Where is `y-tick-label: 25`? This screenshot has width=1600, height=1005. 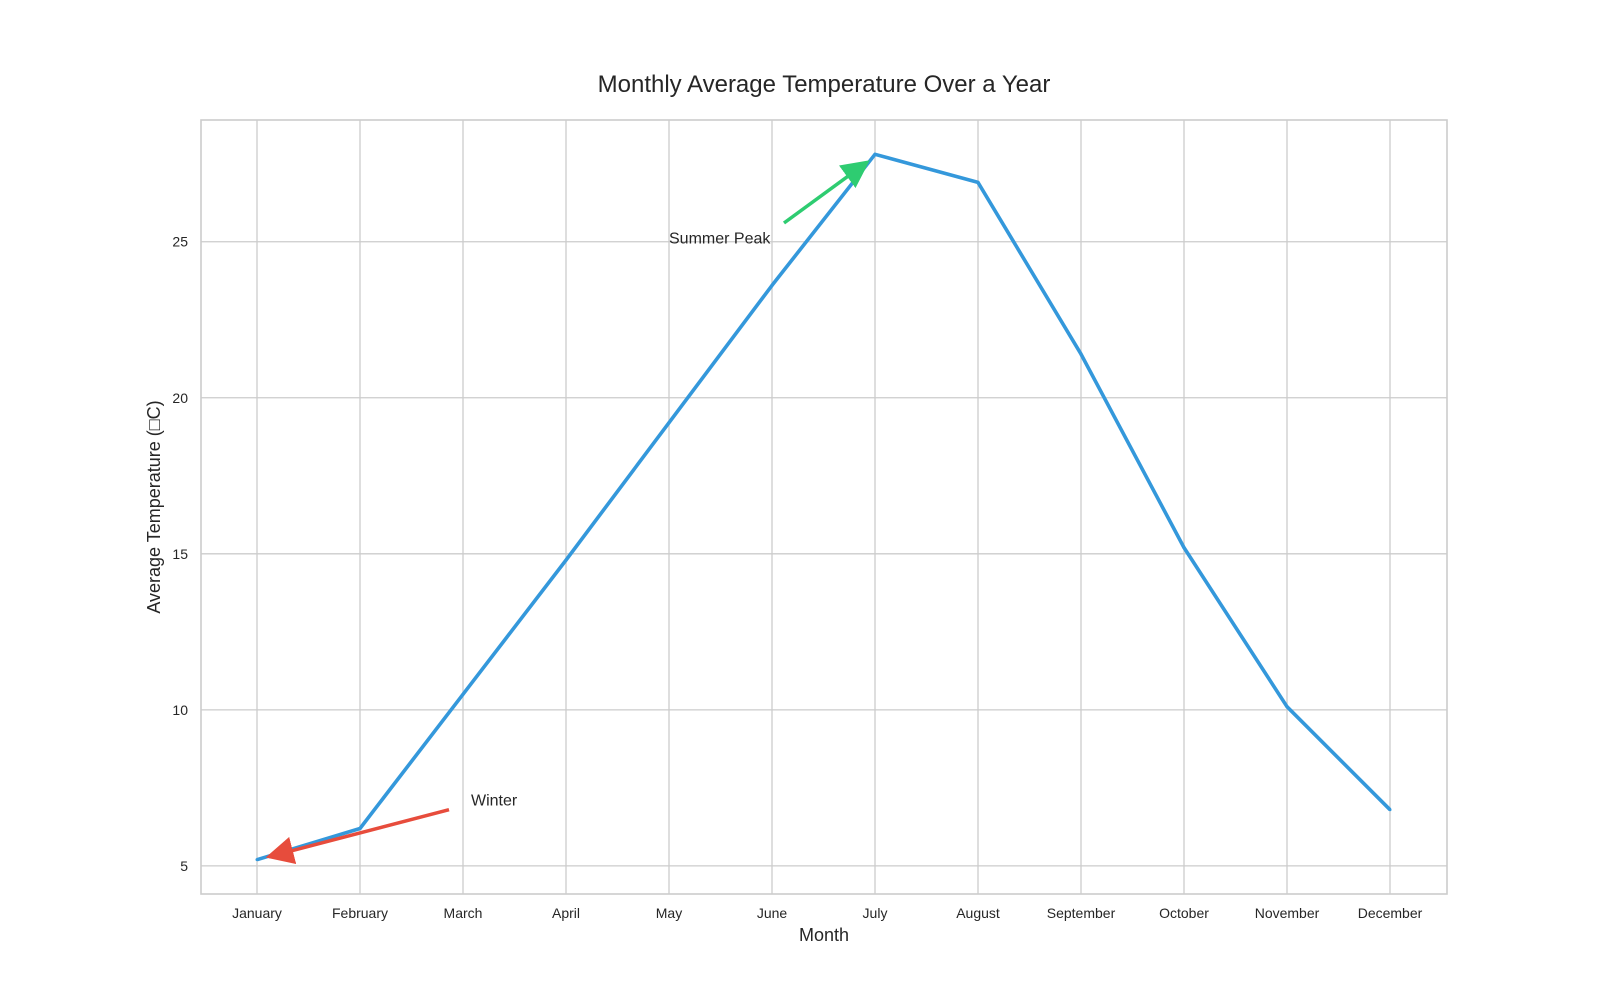 y-tick-label: 25 is located at coordinates (180, 242).